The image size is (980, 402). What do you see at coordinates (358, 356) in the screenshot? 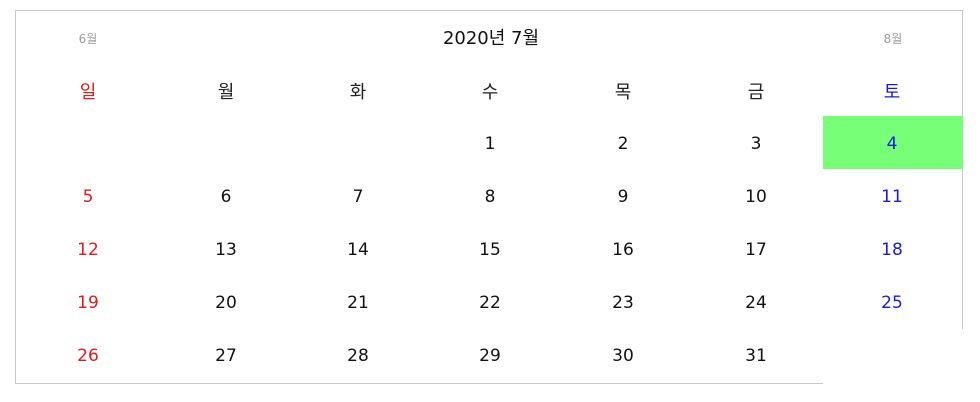
I see `day-cell: 28` at bounding box center [358, 356].